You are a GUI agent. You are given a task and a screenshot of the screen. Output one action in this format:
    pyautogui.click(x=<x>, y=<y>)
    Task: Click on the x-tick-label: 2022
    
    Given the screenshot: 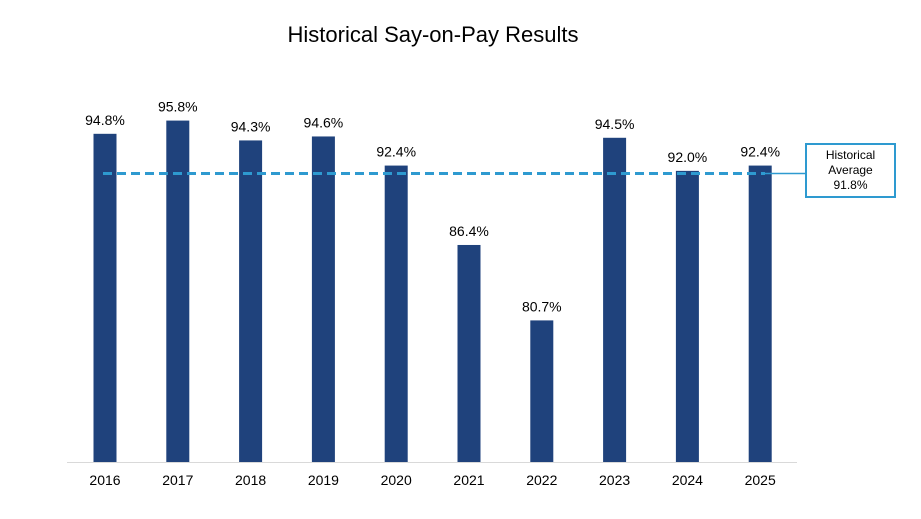 What is the action you would take?
    pyautogui.click(x=541, y=480)
    